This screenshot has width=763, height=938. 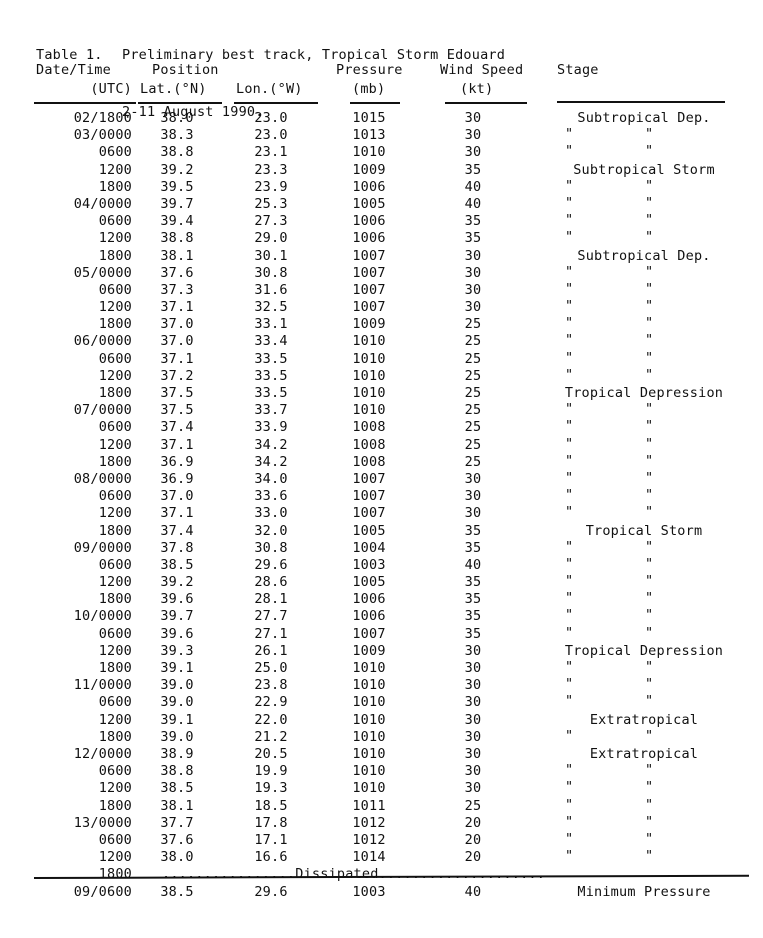 I want to click on cell-pressure: 1007, so click(x=369, y=289).